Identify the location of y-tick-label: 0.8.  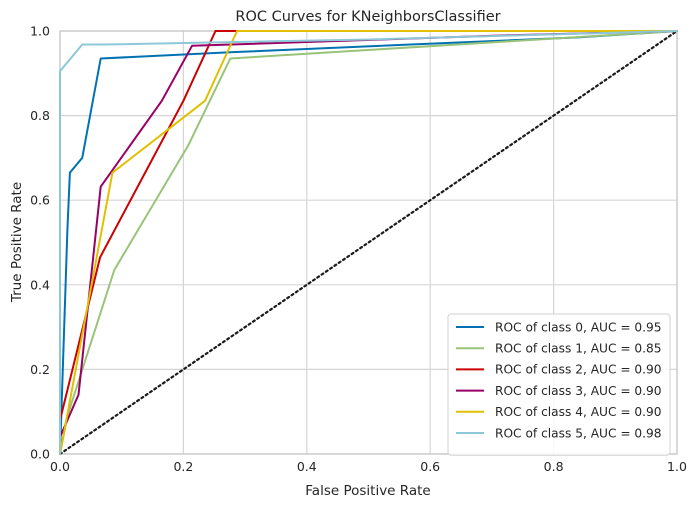
(40, 115).